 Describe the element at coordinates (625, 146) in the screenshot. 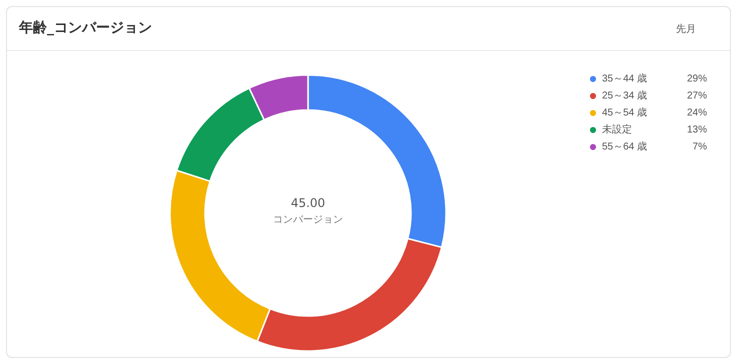

I see `legend-label: 55～64 歳` at that location.